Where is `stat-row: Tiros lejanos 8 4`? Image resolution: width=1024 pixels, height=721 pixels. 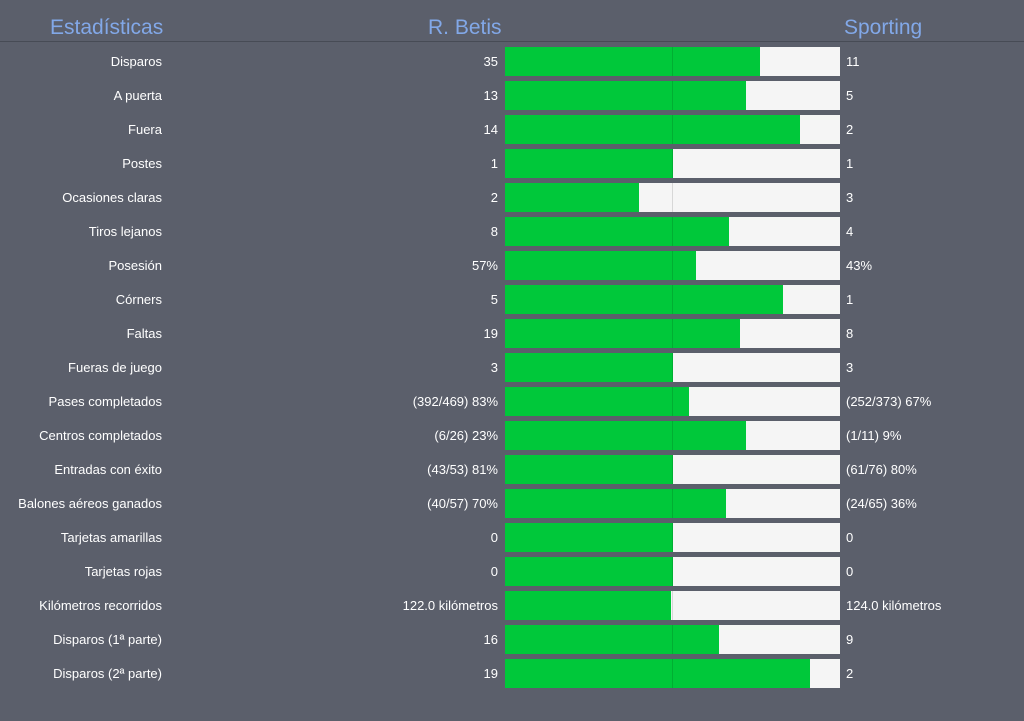 stat-row: Tiros lejanos 8 4 is located at coordinates (512, 233).